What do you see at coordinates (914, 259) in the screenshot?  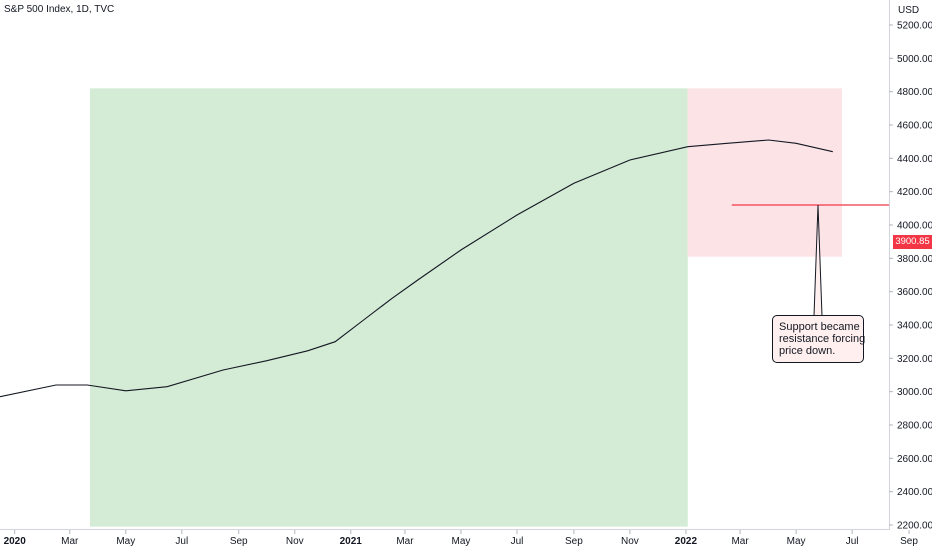 I see `price-tick-label: 3800.00` at bounding box center [914, 259].